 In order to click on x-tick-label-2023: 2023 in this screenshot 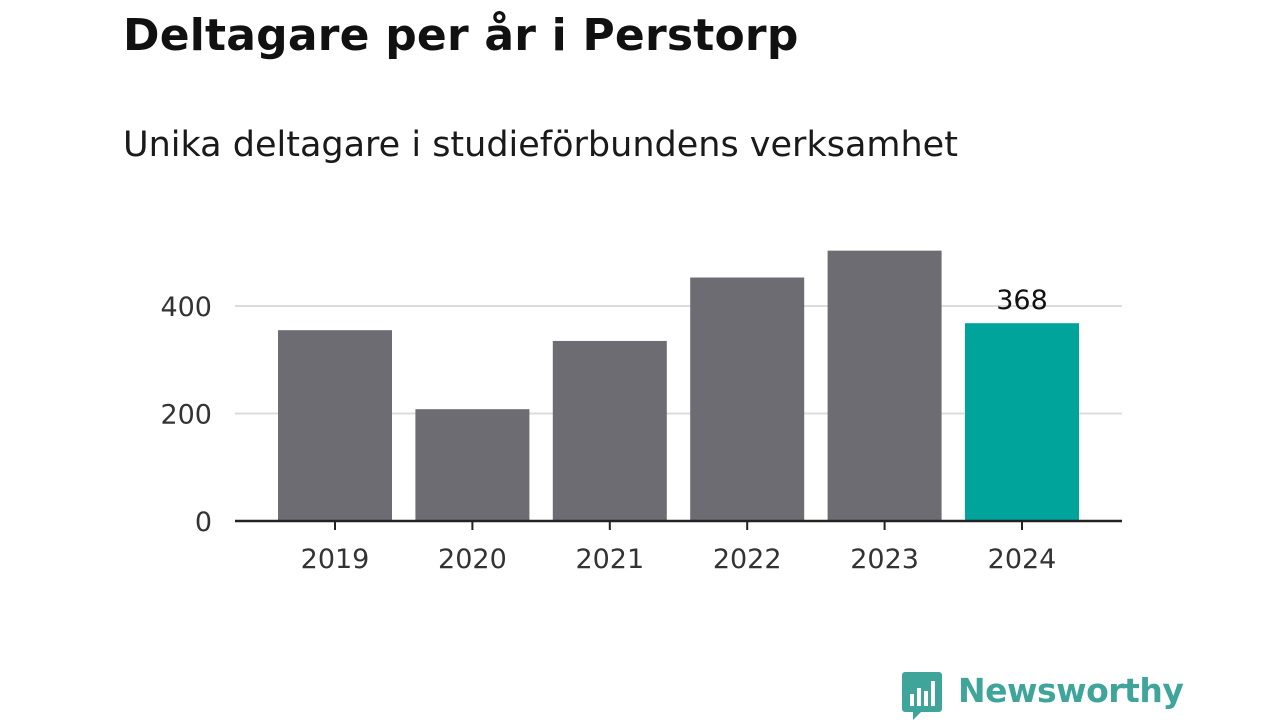, I will do `click(884, 559)`.